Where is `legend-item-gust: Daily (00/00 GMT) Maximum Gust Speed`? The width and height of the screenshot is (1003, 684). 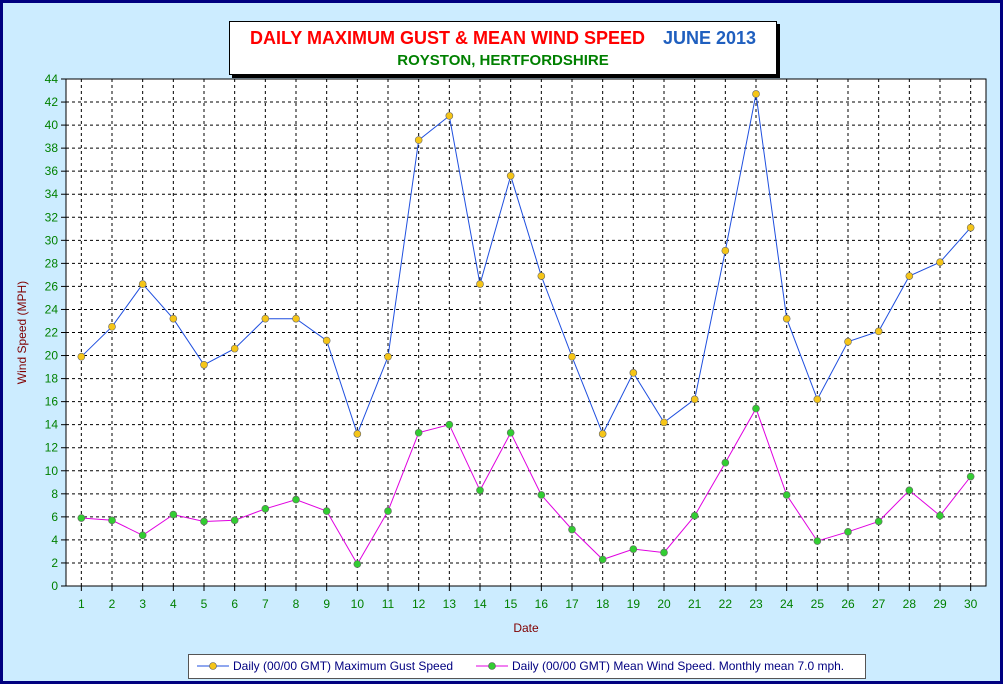 legend-item-gust: Daily (00/00 GMT) Maximum Gust Speed is located at coordinates (325, 665).